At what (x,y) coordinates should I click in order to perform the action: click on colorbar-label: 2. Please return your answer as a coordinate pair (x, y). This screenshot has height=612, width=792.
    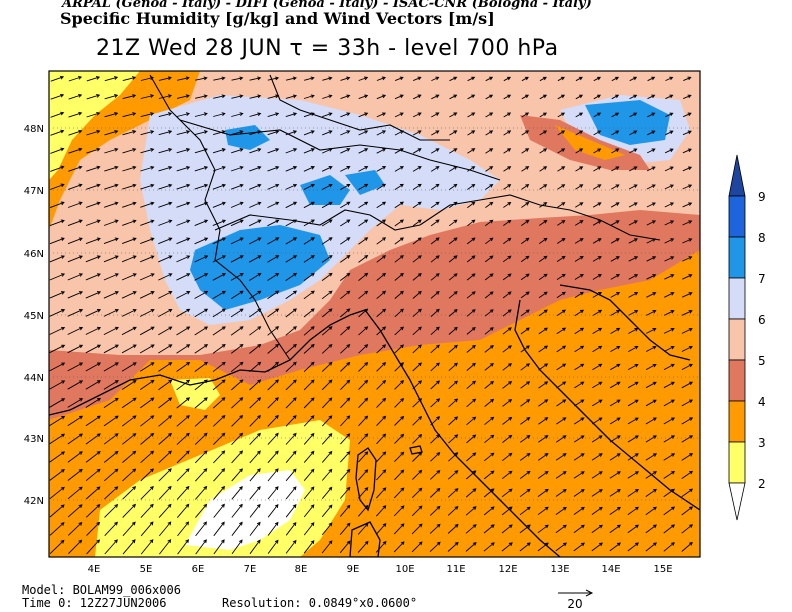
    Looking at the image, I should click on (762, 484).